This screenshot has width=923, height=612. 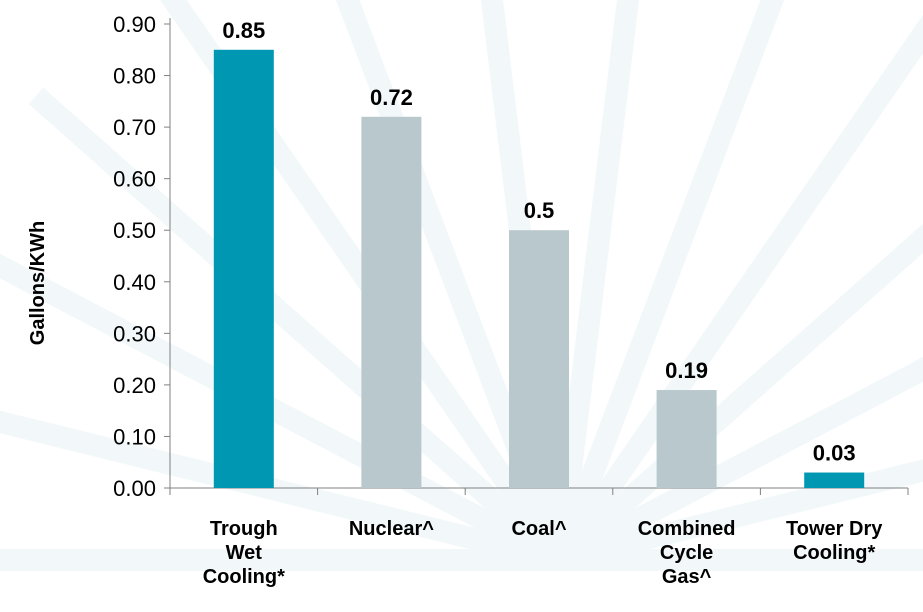 I want to click on category-label-line: Coal^, so click(x=538, y=529).